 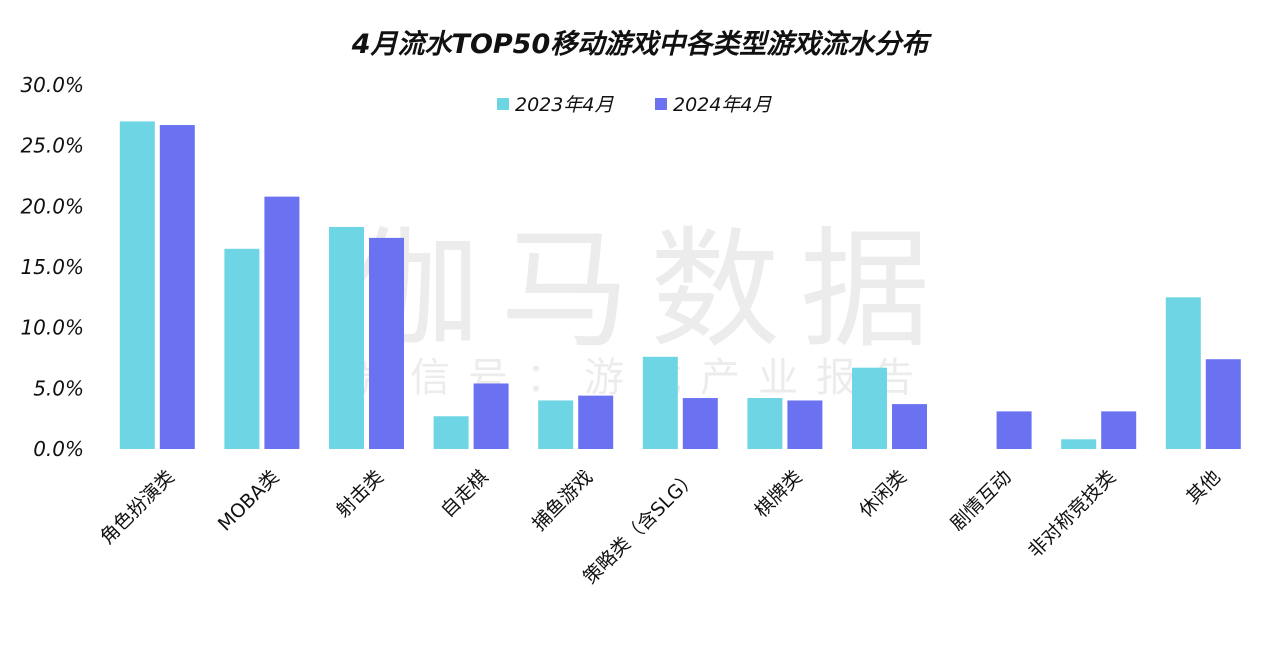 What do you see at coordinates (1072, 514) in the screenshot?
I see `x-tick-label: 非对称竞技类` at bounding box center [1072, 514].